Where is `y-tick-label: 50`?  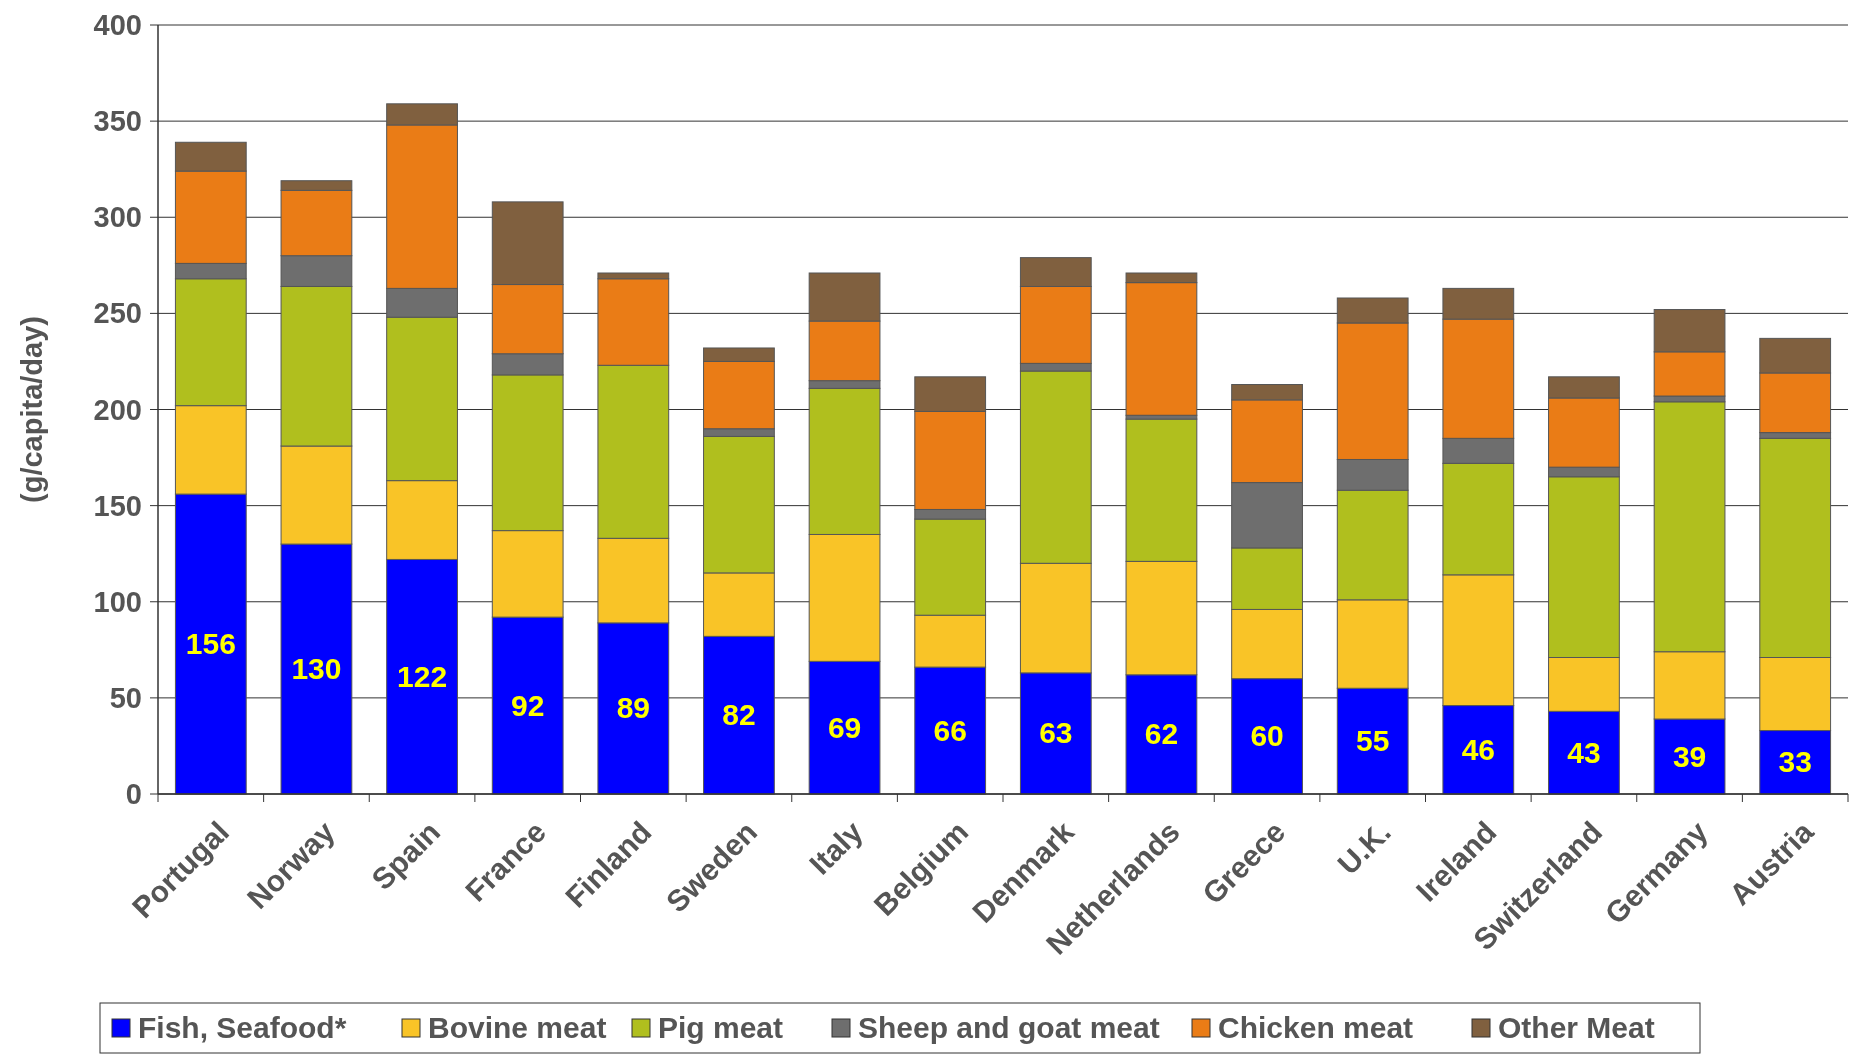
y-tick-label: 50 is located at coordinates (125, 697).